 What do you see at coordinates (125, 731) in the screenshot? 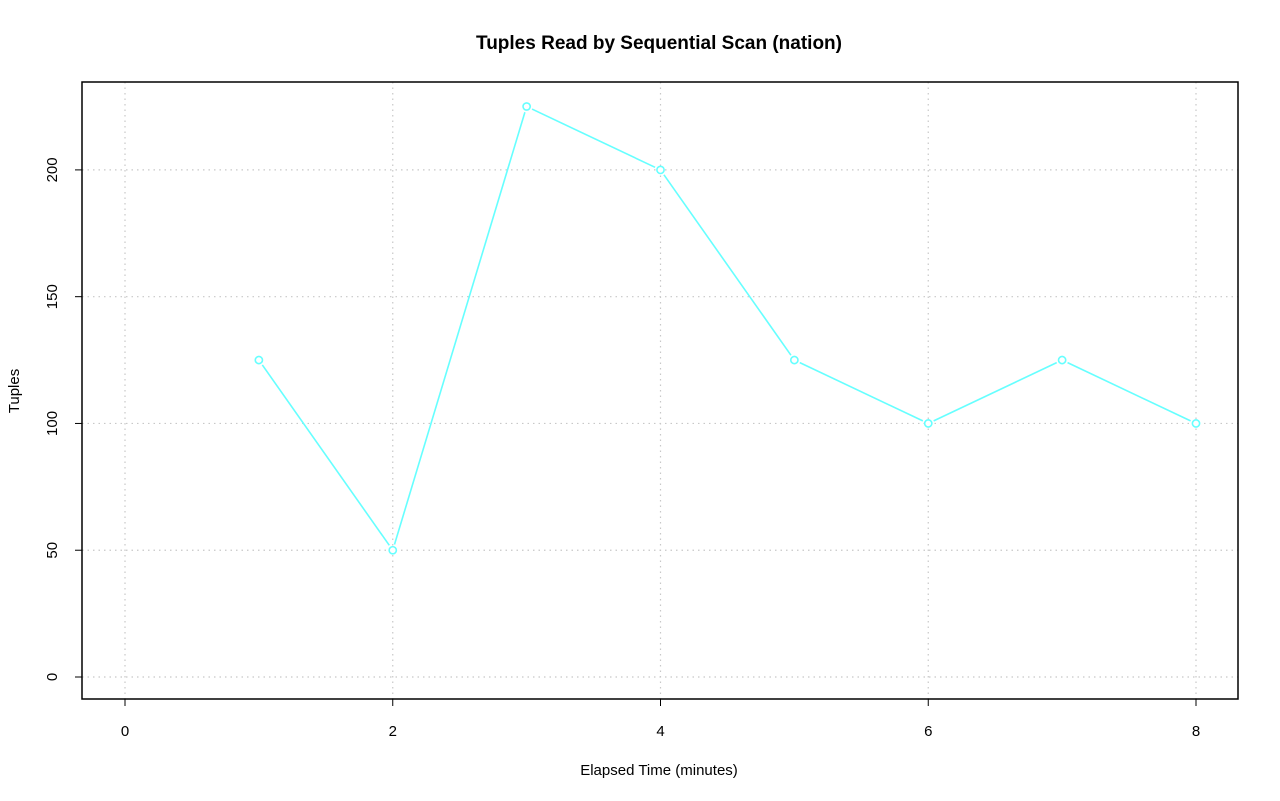
I see `x-tick-label: 0` at bounding box center [125, 731].